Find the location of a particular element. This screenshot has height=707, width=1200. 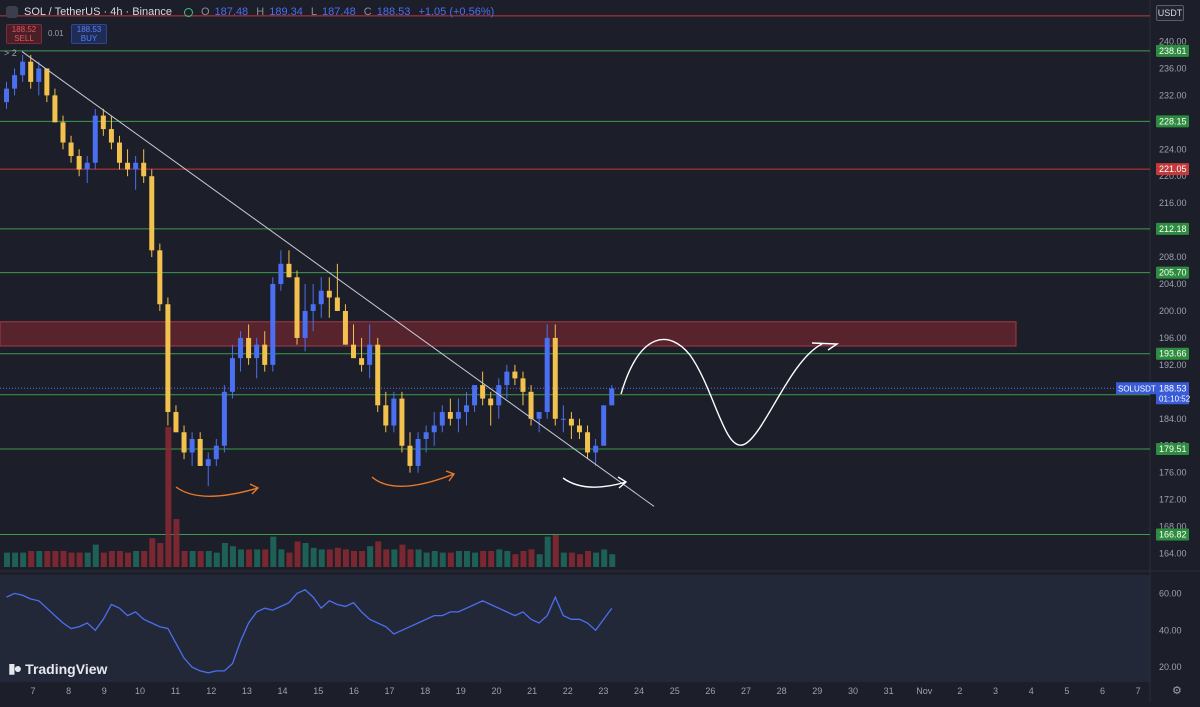

sell-button: 188.52 SELL is located at coordinates (24, 34).